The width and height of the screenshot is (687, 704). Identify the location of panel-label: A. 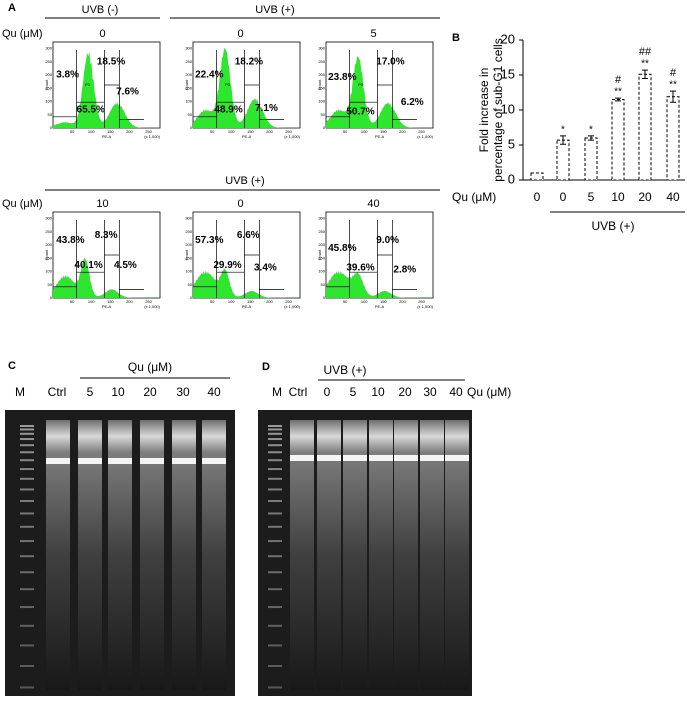
(12, 8).